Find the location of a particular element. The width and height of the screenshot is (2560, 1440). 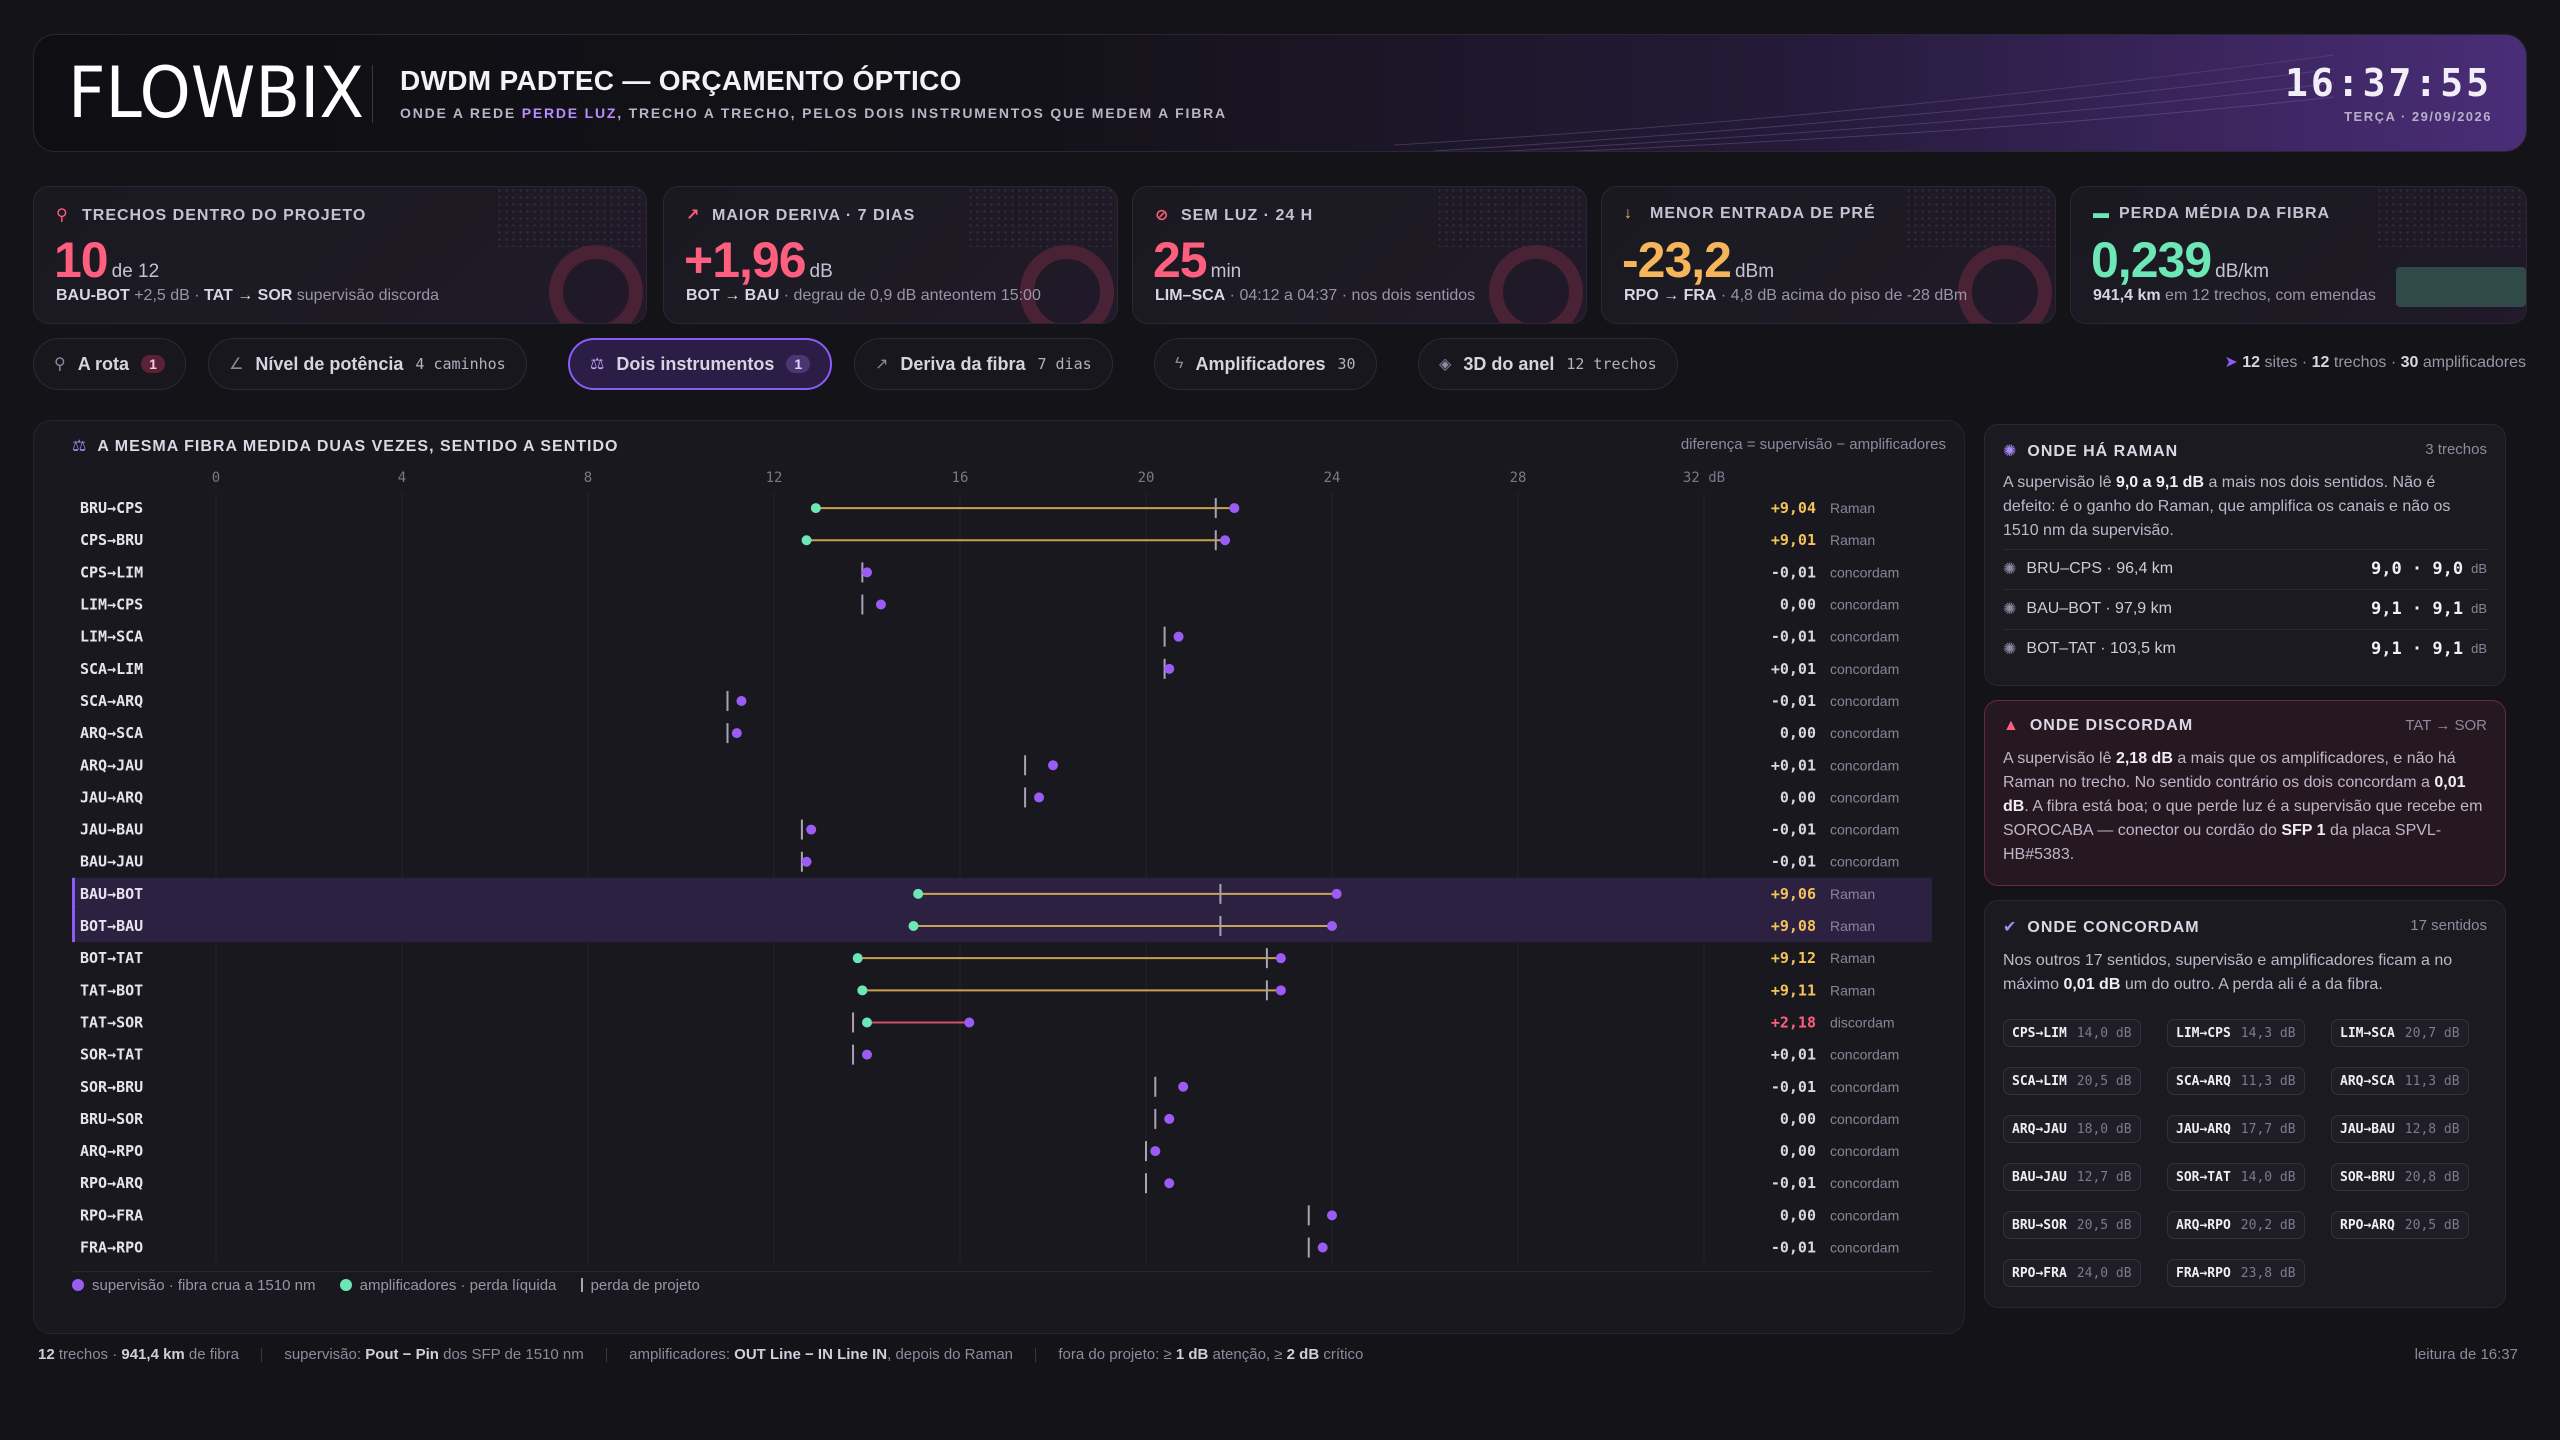

segment-chip: JAU→BAU 12,8 dB is located at coordinates (2400, 1129).